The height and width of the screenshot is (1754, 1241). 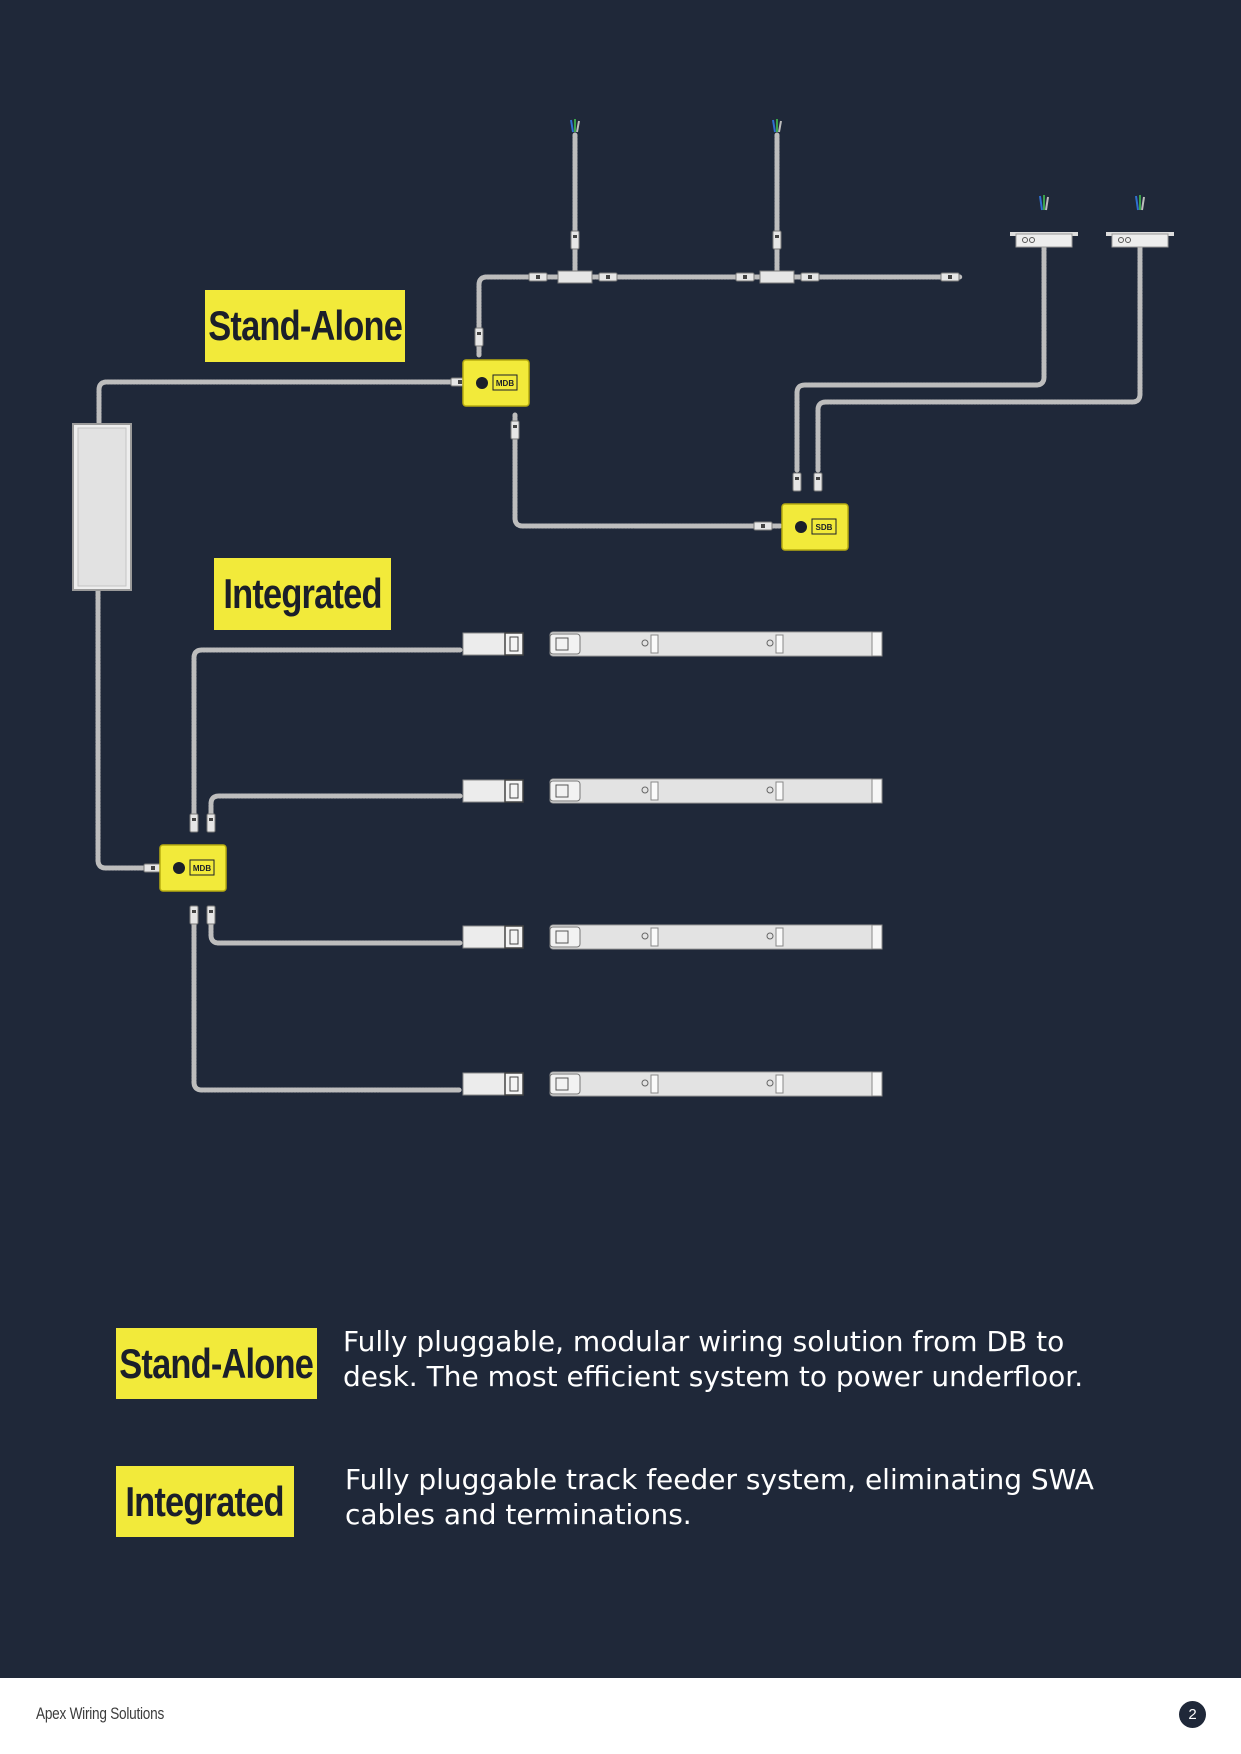 What do you see at coordinates (100, 1713) in the screenshot?
I see `footer-brand: Apex Wiring Solutions` at bounding box center [100, 1713].